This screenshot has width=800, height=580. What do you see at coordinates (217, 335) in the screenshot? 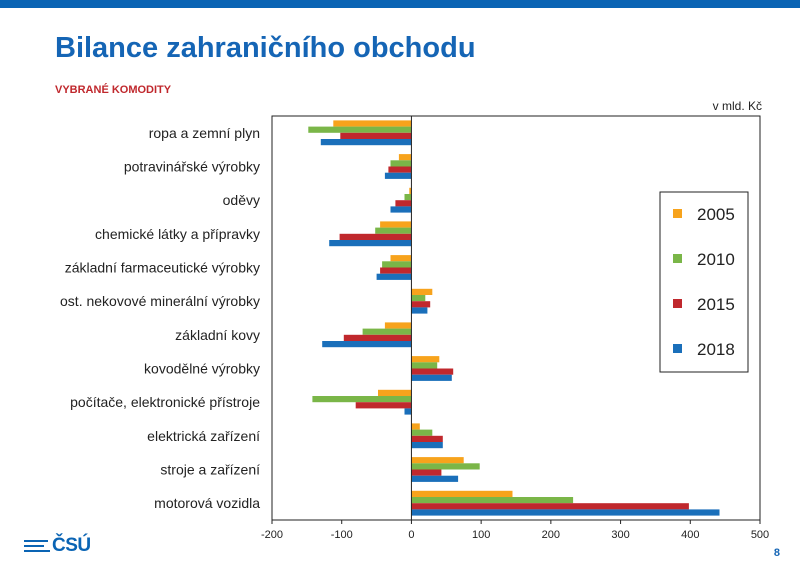
I see `category-label: základní kovy` at bounding box center [217, 335].